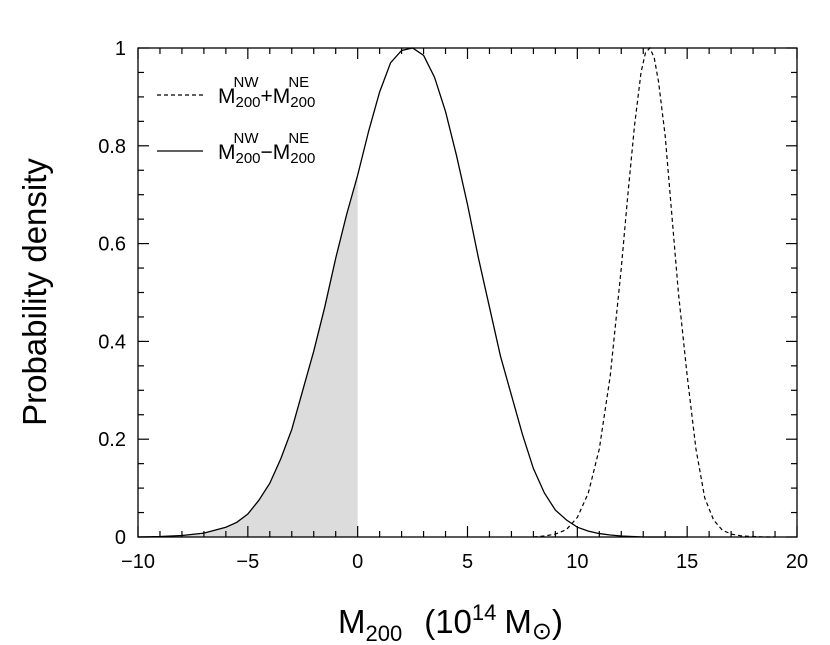 The width and height of the screenshot is (830, 645). I want to click on y-tick-labels: 0 0.2 0.4 0.6 0.8 1, so click(112, 293).